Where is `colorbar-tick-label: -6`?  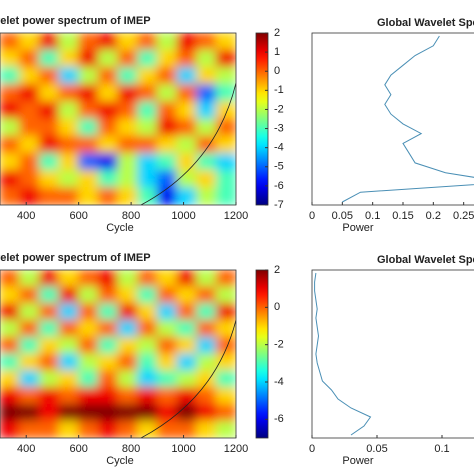 colorbar-tick-label: -6 is located at coordinates (279, 419).